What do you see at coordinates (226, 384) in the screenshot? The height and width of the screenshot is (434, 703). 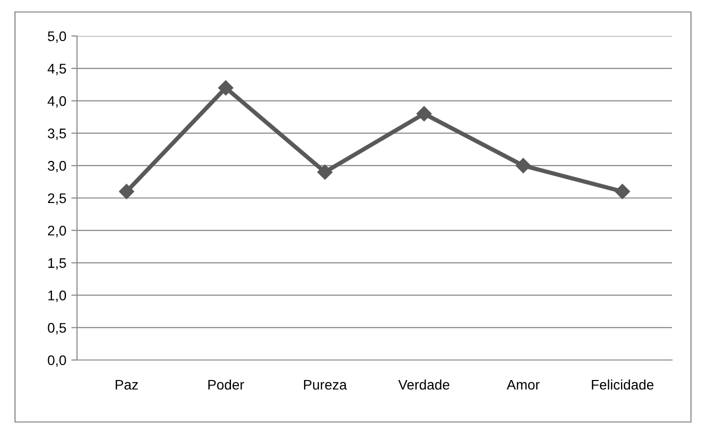 I see `x-tick-label: Poder` at bounding box center [226, 384].